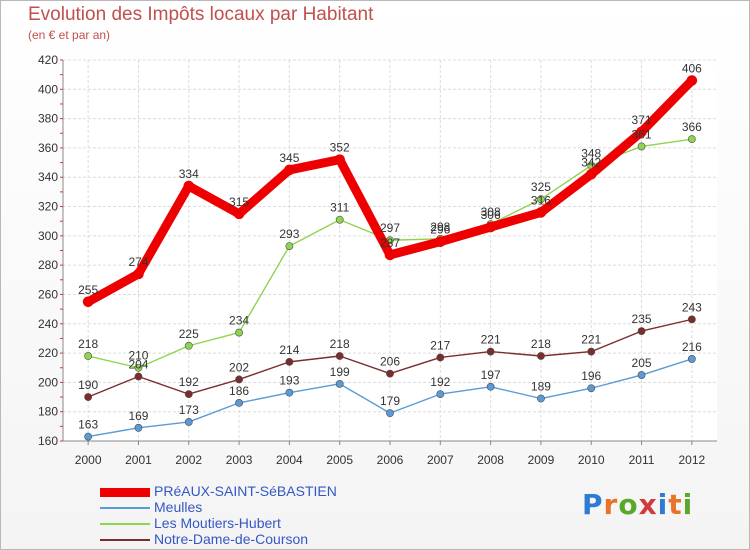 The height and width of the screenshot is (550, 750). What do you see at coordinates (490, 460) in the screenshot?
I see `x-tick-label: 2008` at bounding box center [490, 460].